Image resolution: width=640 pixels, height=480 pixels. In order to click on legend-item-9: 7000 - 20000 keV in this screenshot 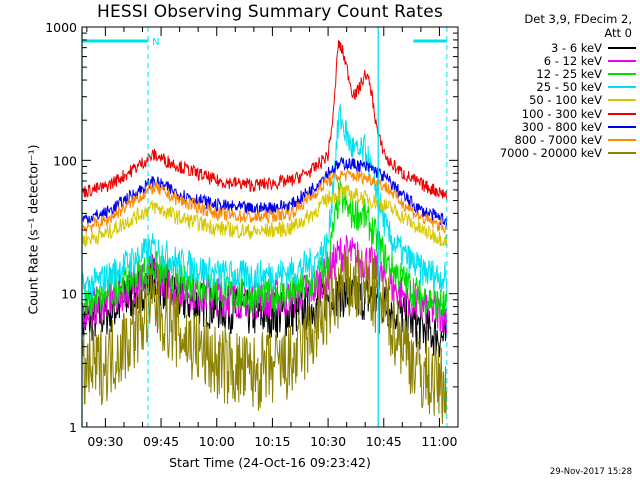, I will do `click(553, 153)`.